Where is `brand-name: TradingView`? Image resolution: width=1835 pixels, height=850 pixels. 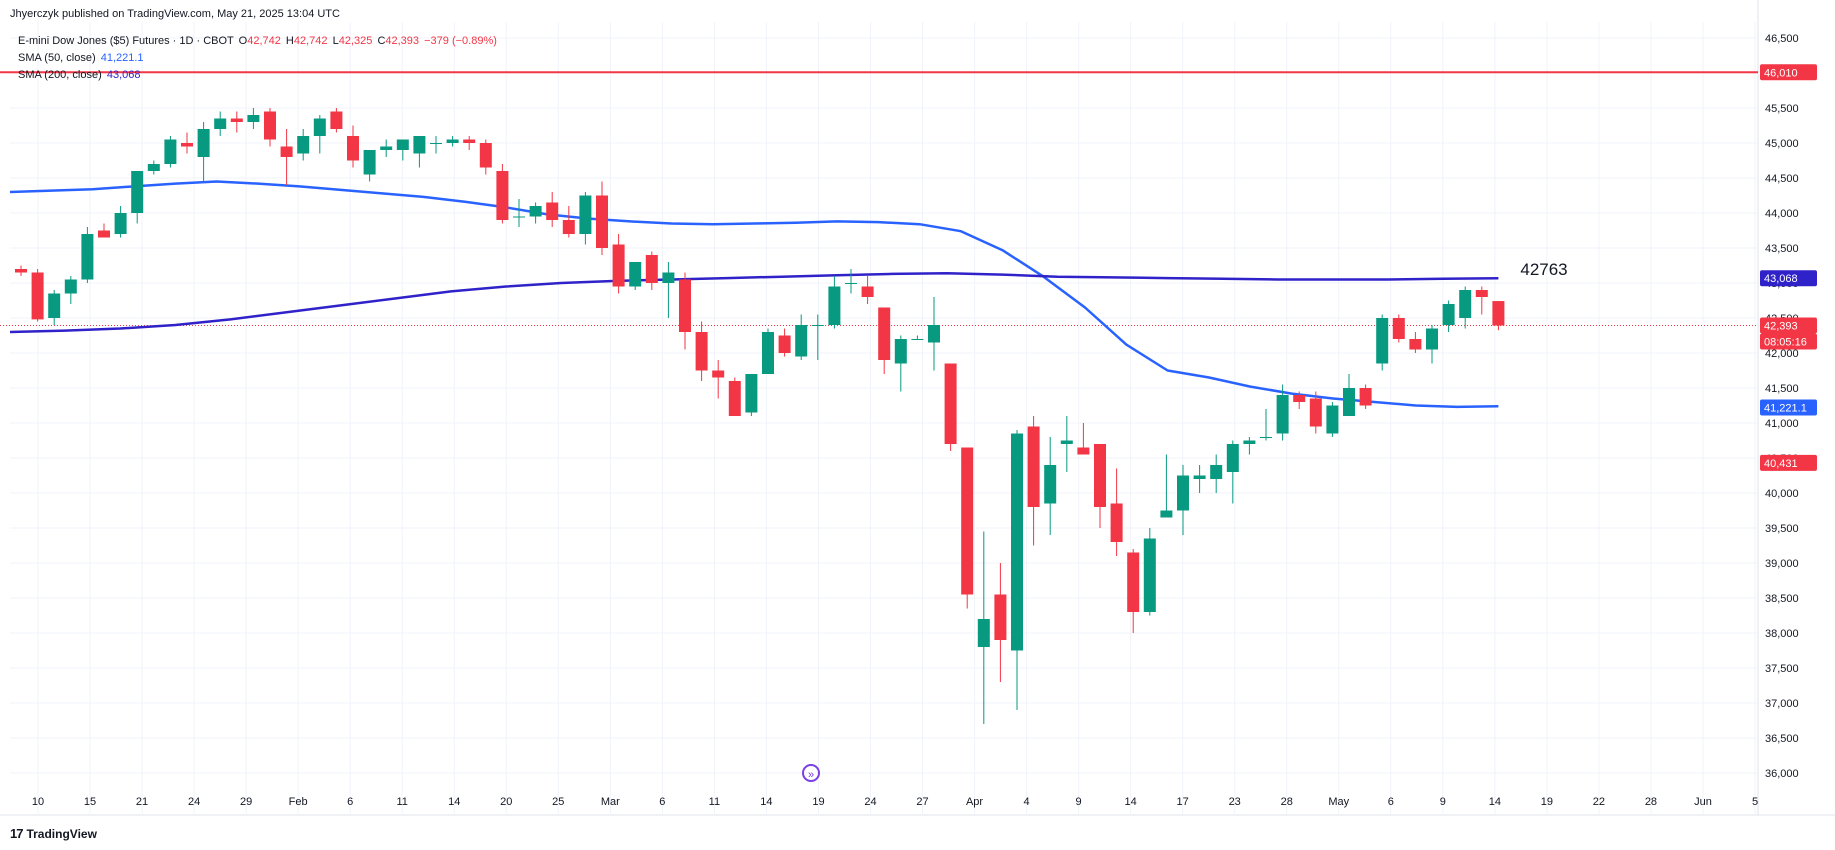 brand-name: TradingView is located at coordinates (61, 833).